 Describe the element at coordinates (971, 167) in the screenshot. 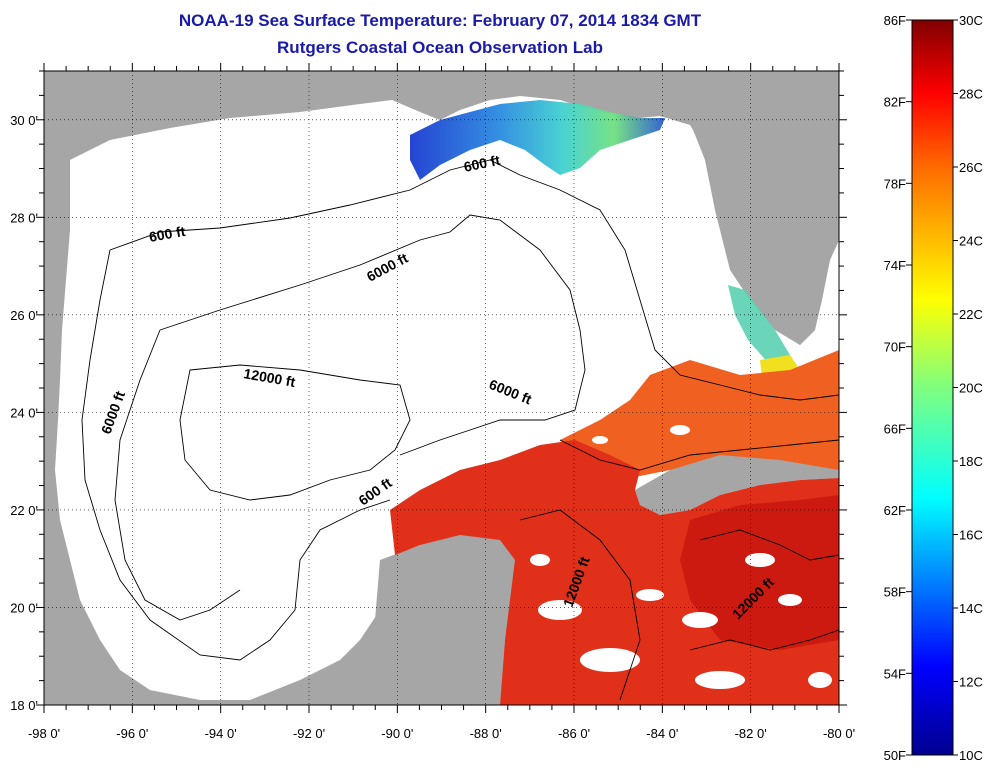

I see `colorbar-c-label: 26C` at that location.